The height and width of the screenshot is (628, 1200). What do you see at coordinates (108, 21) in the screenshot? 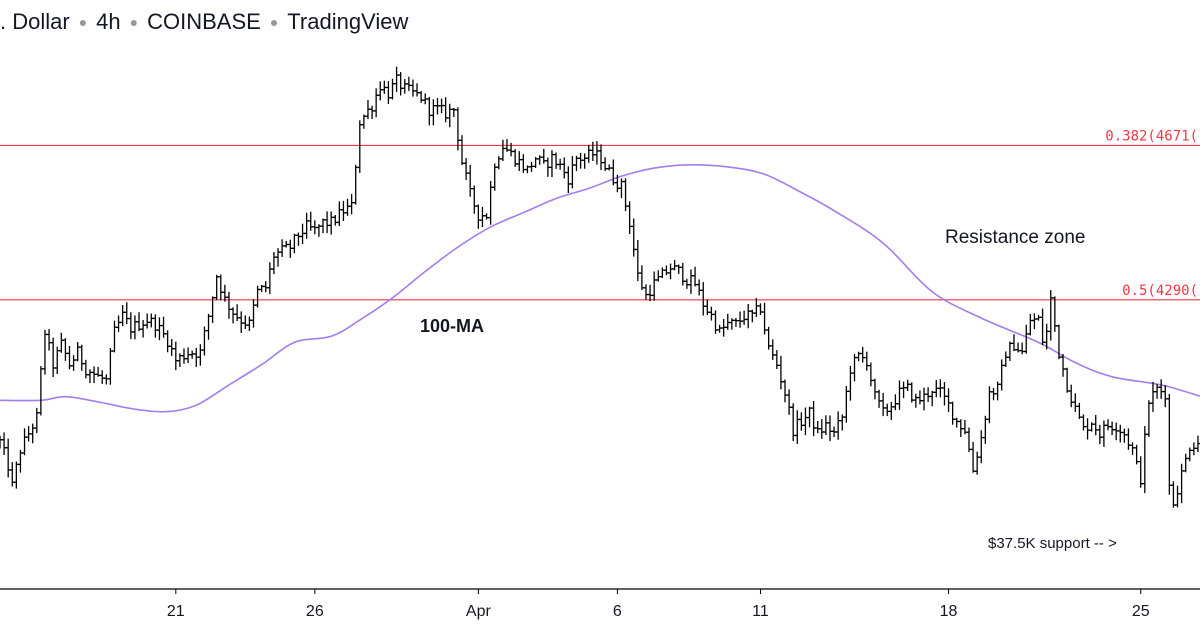
I see `interval-label: 4h` at bounding box center [108, 21].